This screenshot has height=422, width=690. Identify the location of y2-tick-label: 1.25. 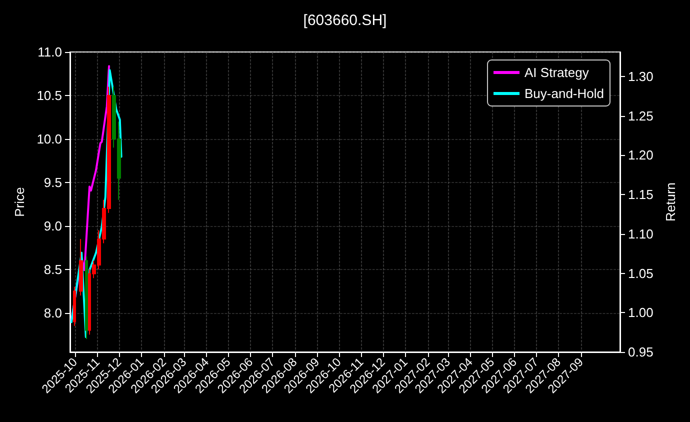
(641, 116).